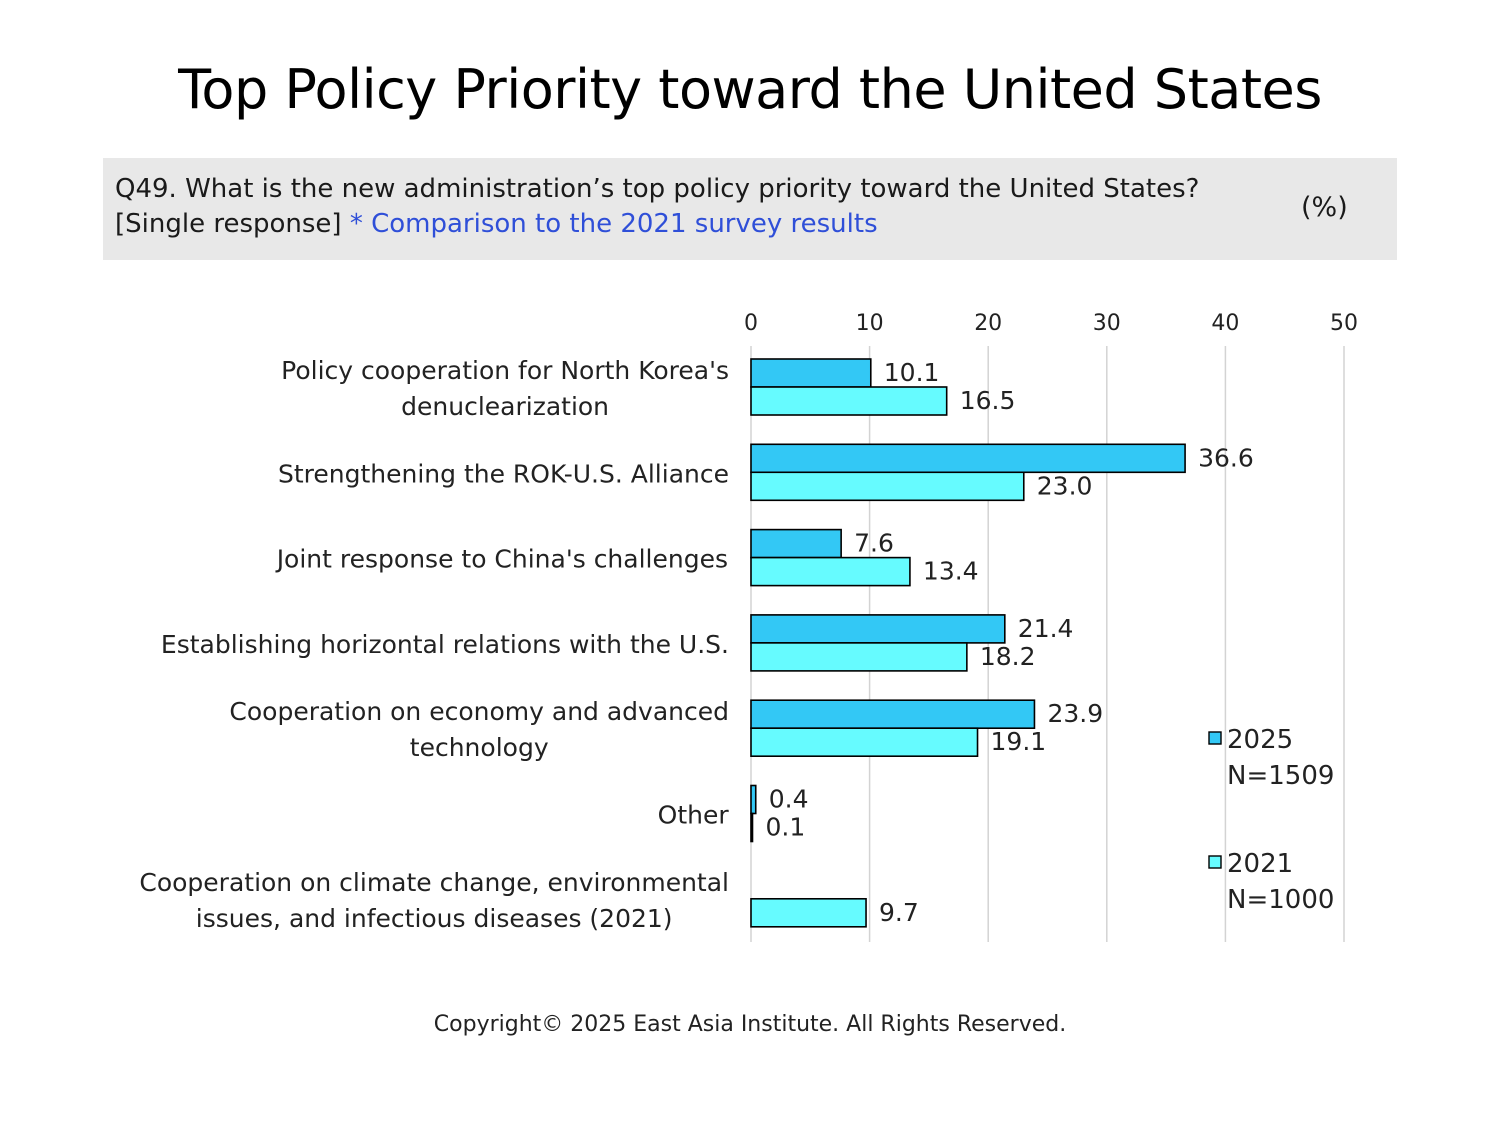  I want to click on comparison-note: * Comparison to the 2021 survey results, so click(613, 224).